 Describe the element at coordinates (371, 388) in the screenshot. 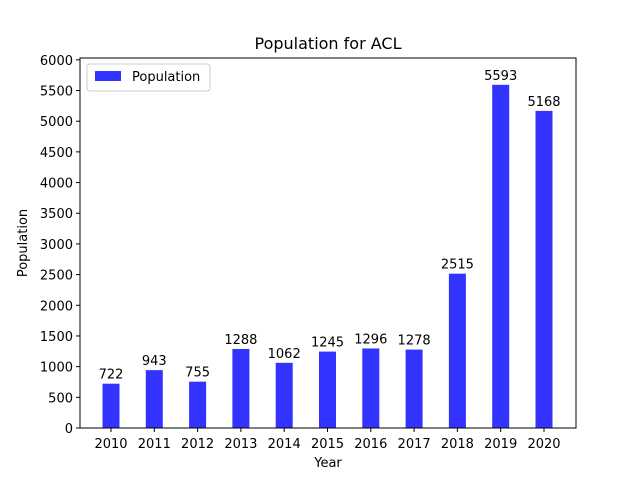

I see `bar-2016` at that location.